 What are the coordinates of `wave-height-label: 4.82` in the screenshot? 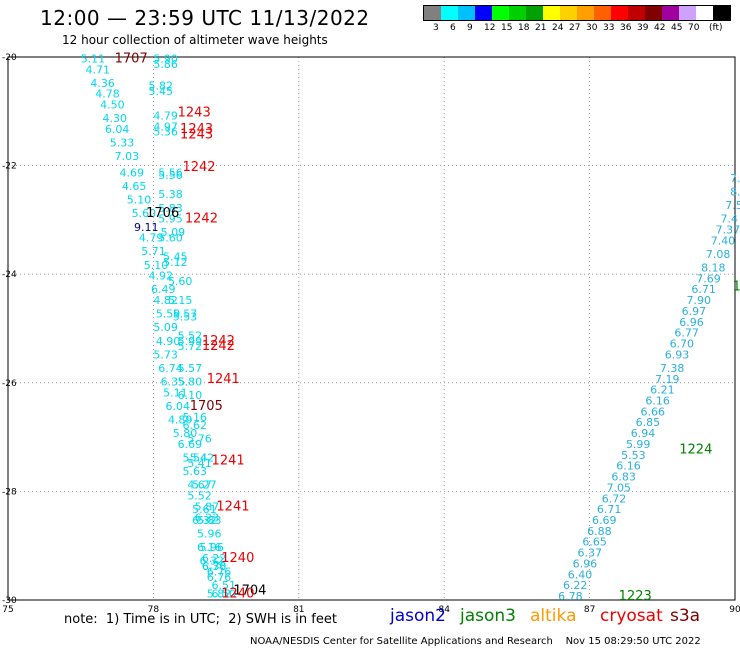 It's located at (165, 300).